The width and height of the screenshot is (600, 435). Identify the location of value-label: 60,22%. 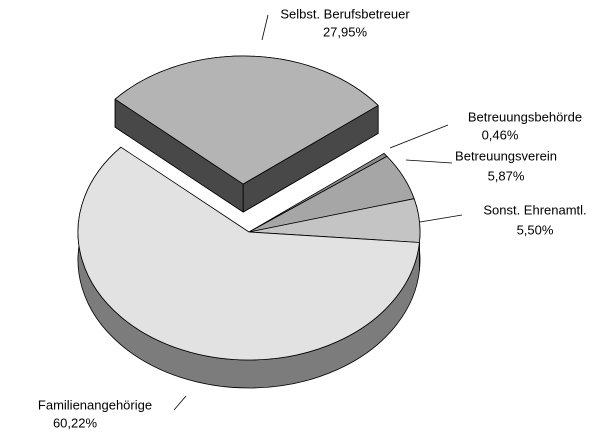
(75, 422).